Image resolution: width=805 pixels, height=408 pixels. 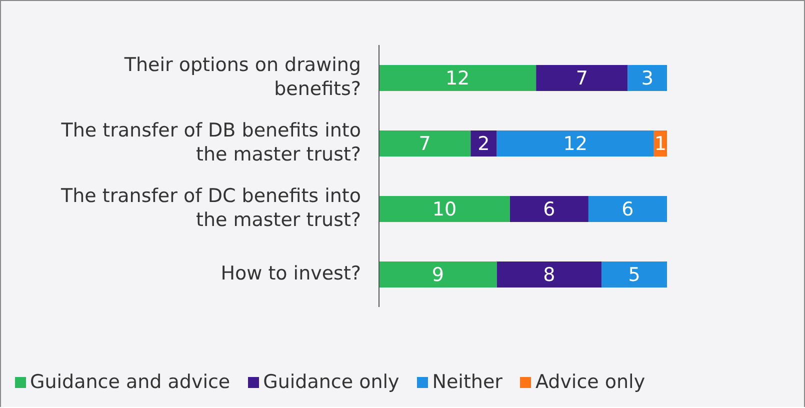 I want to click on data-label: 2, so click(x=484, y=144).